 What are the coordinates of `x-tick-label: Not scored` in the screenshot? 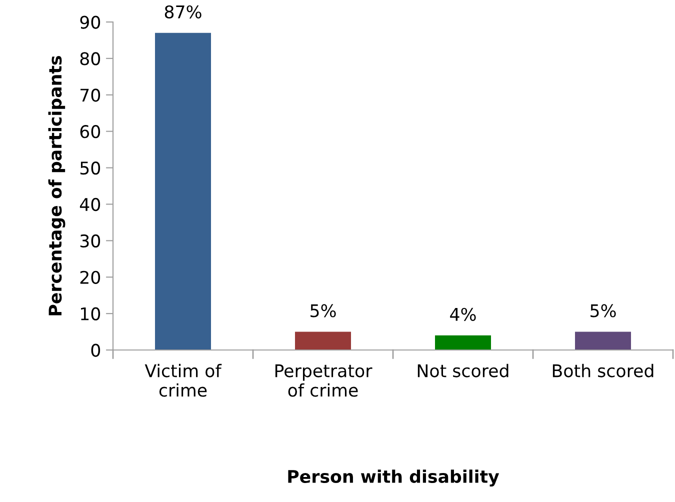 It's located at (463, 371).